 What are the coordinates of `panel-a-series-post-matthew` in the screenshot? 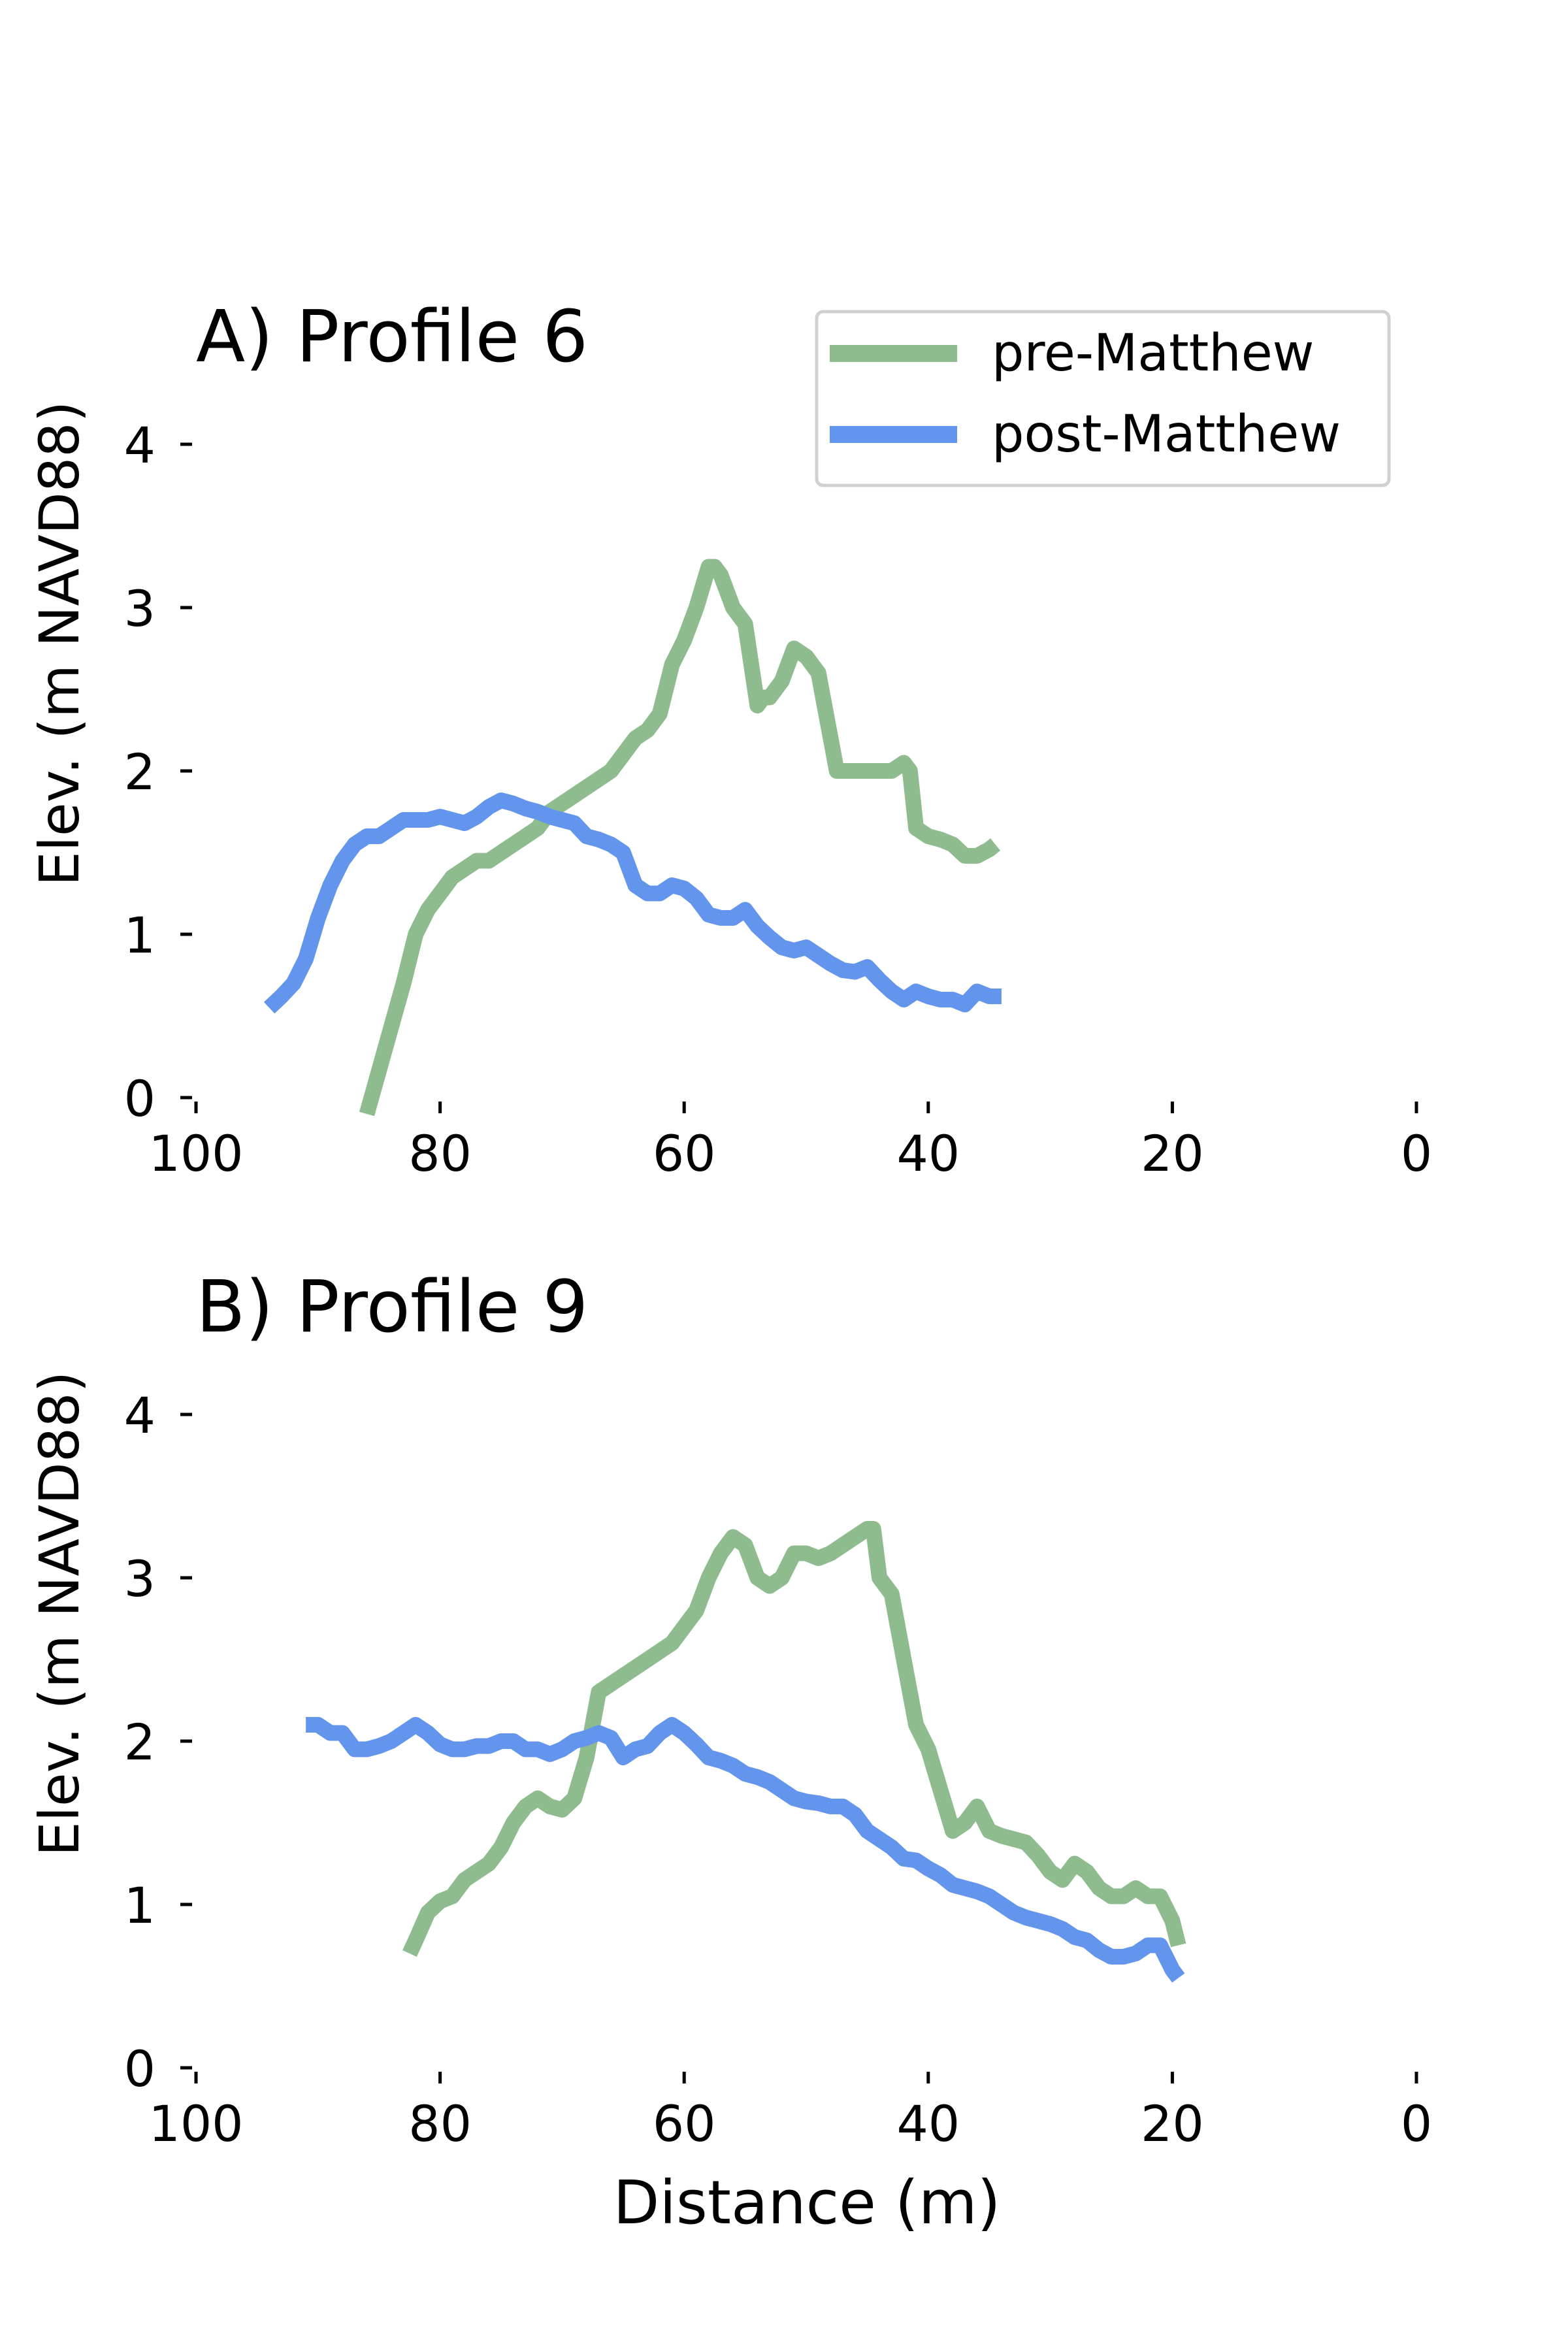 It's located at (632, 903).